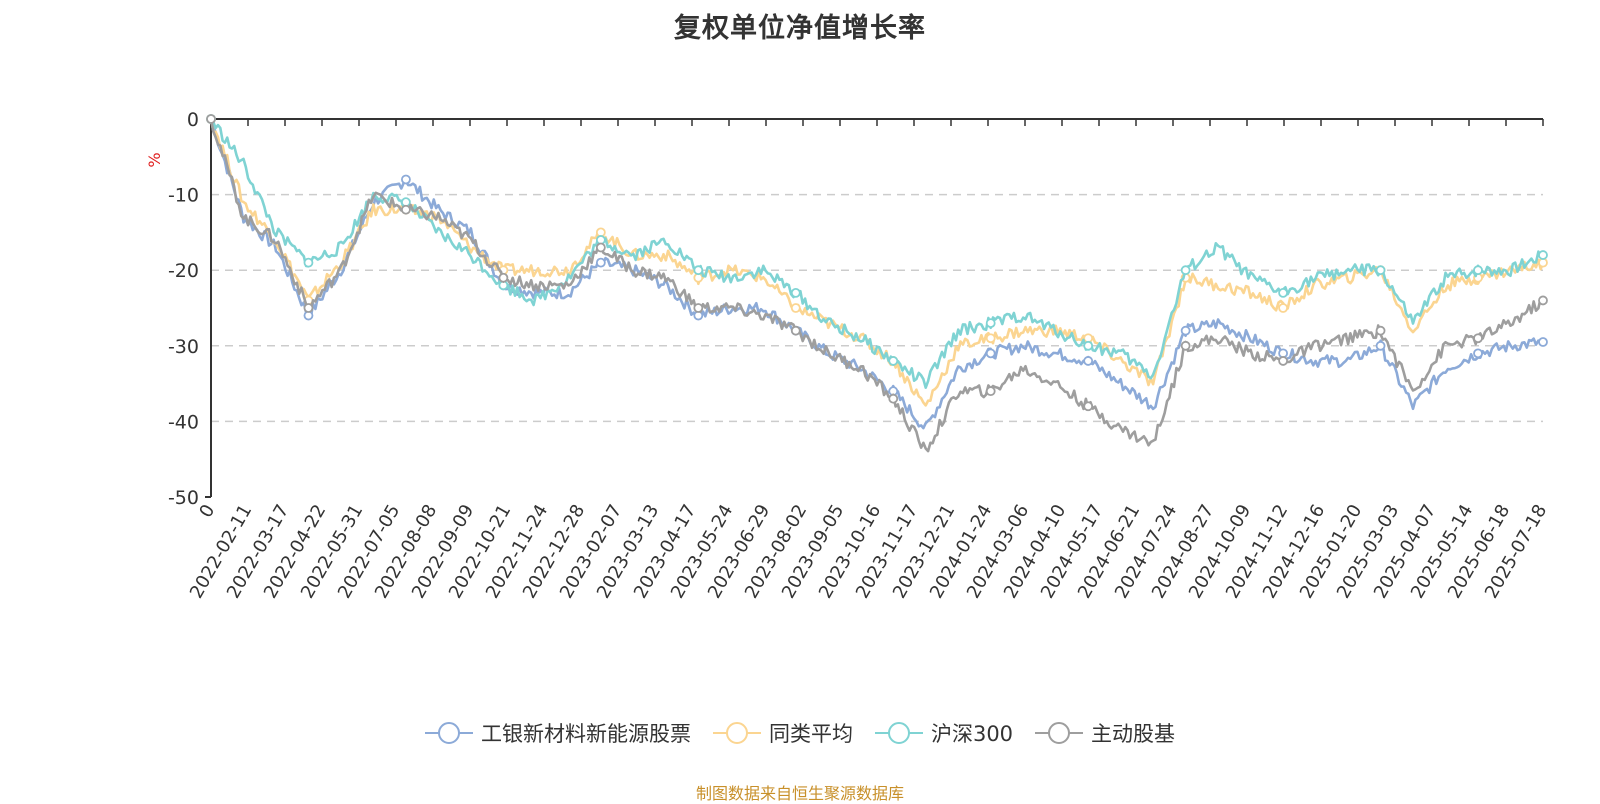 The height and width of the screenshot is (804, 1600). I want to click on legend-item-peer-average: 同类平均, so click(782, 733).